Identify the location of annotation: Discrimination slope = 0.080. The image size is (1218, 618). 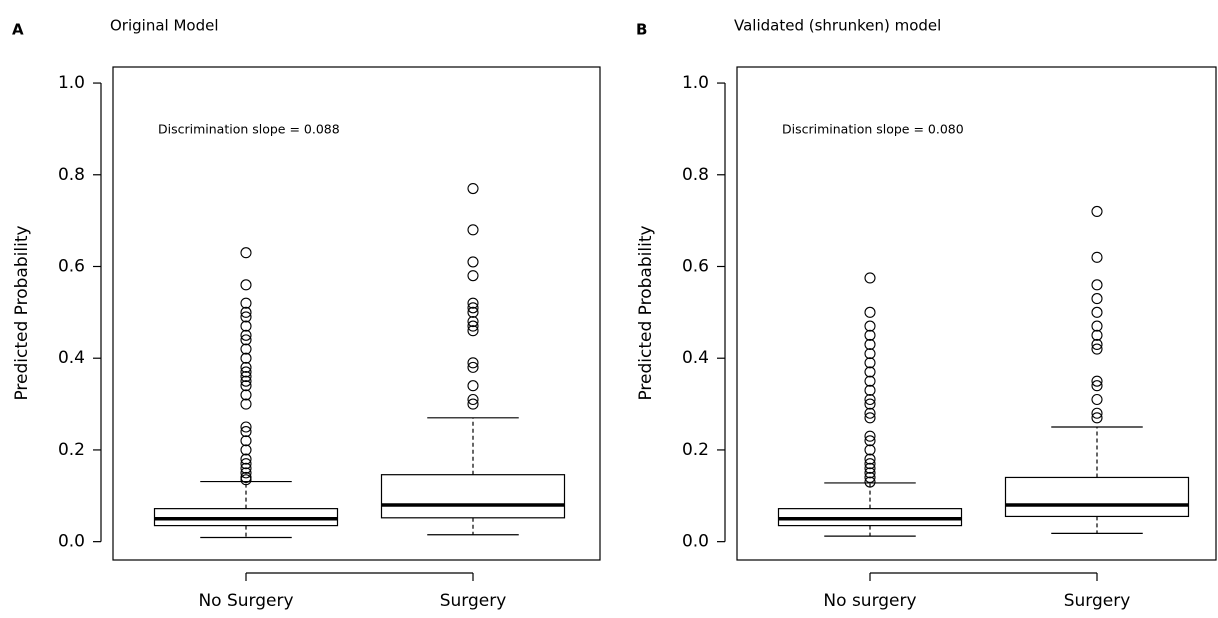
(873, 129).